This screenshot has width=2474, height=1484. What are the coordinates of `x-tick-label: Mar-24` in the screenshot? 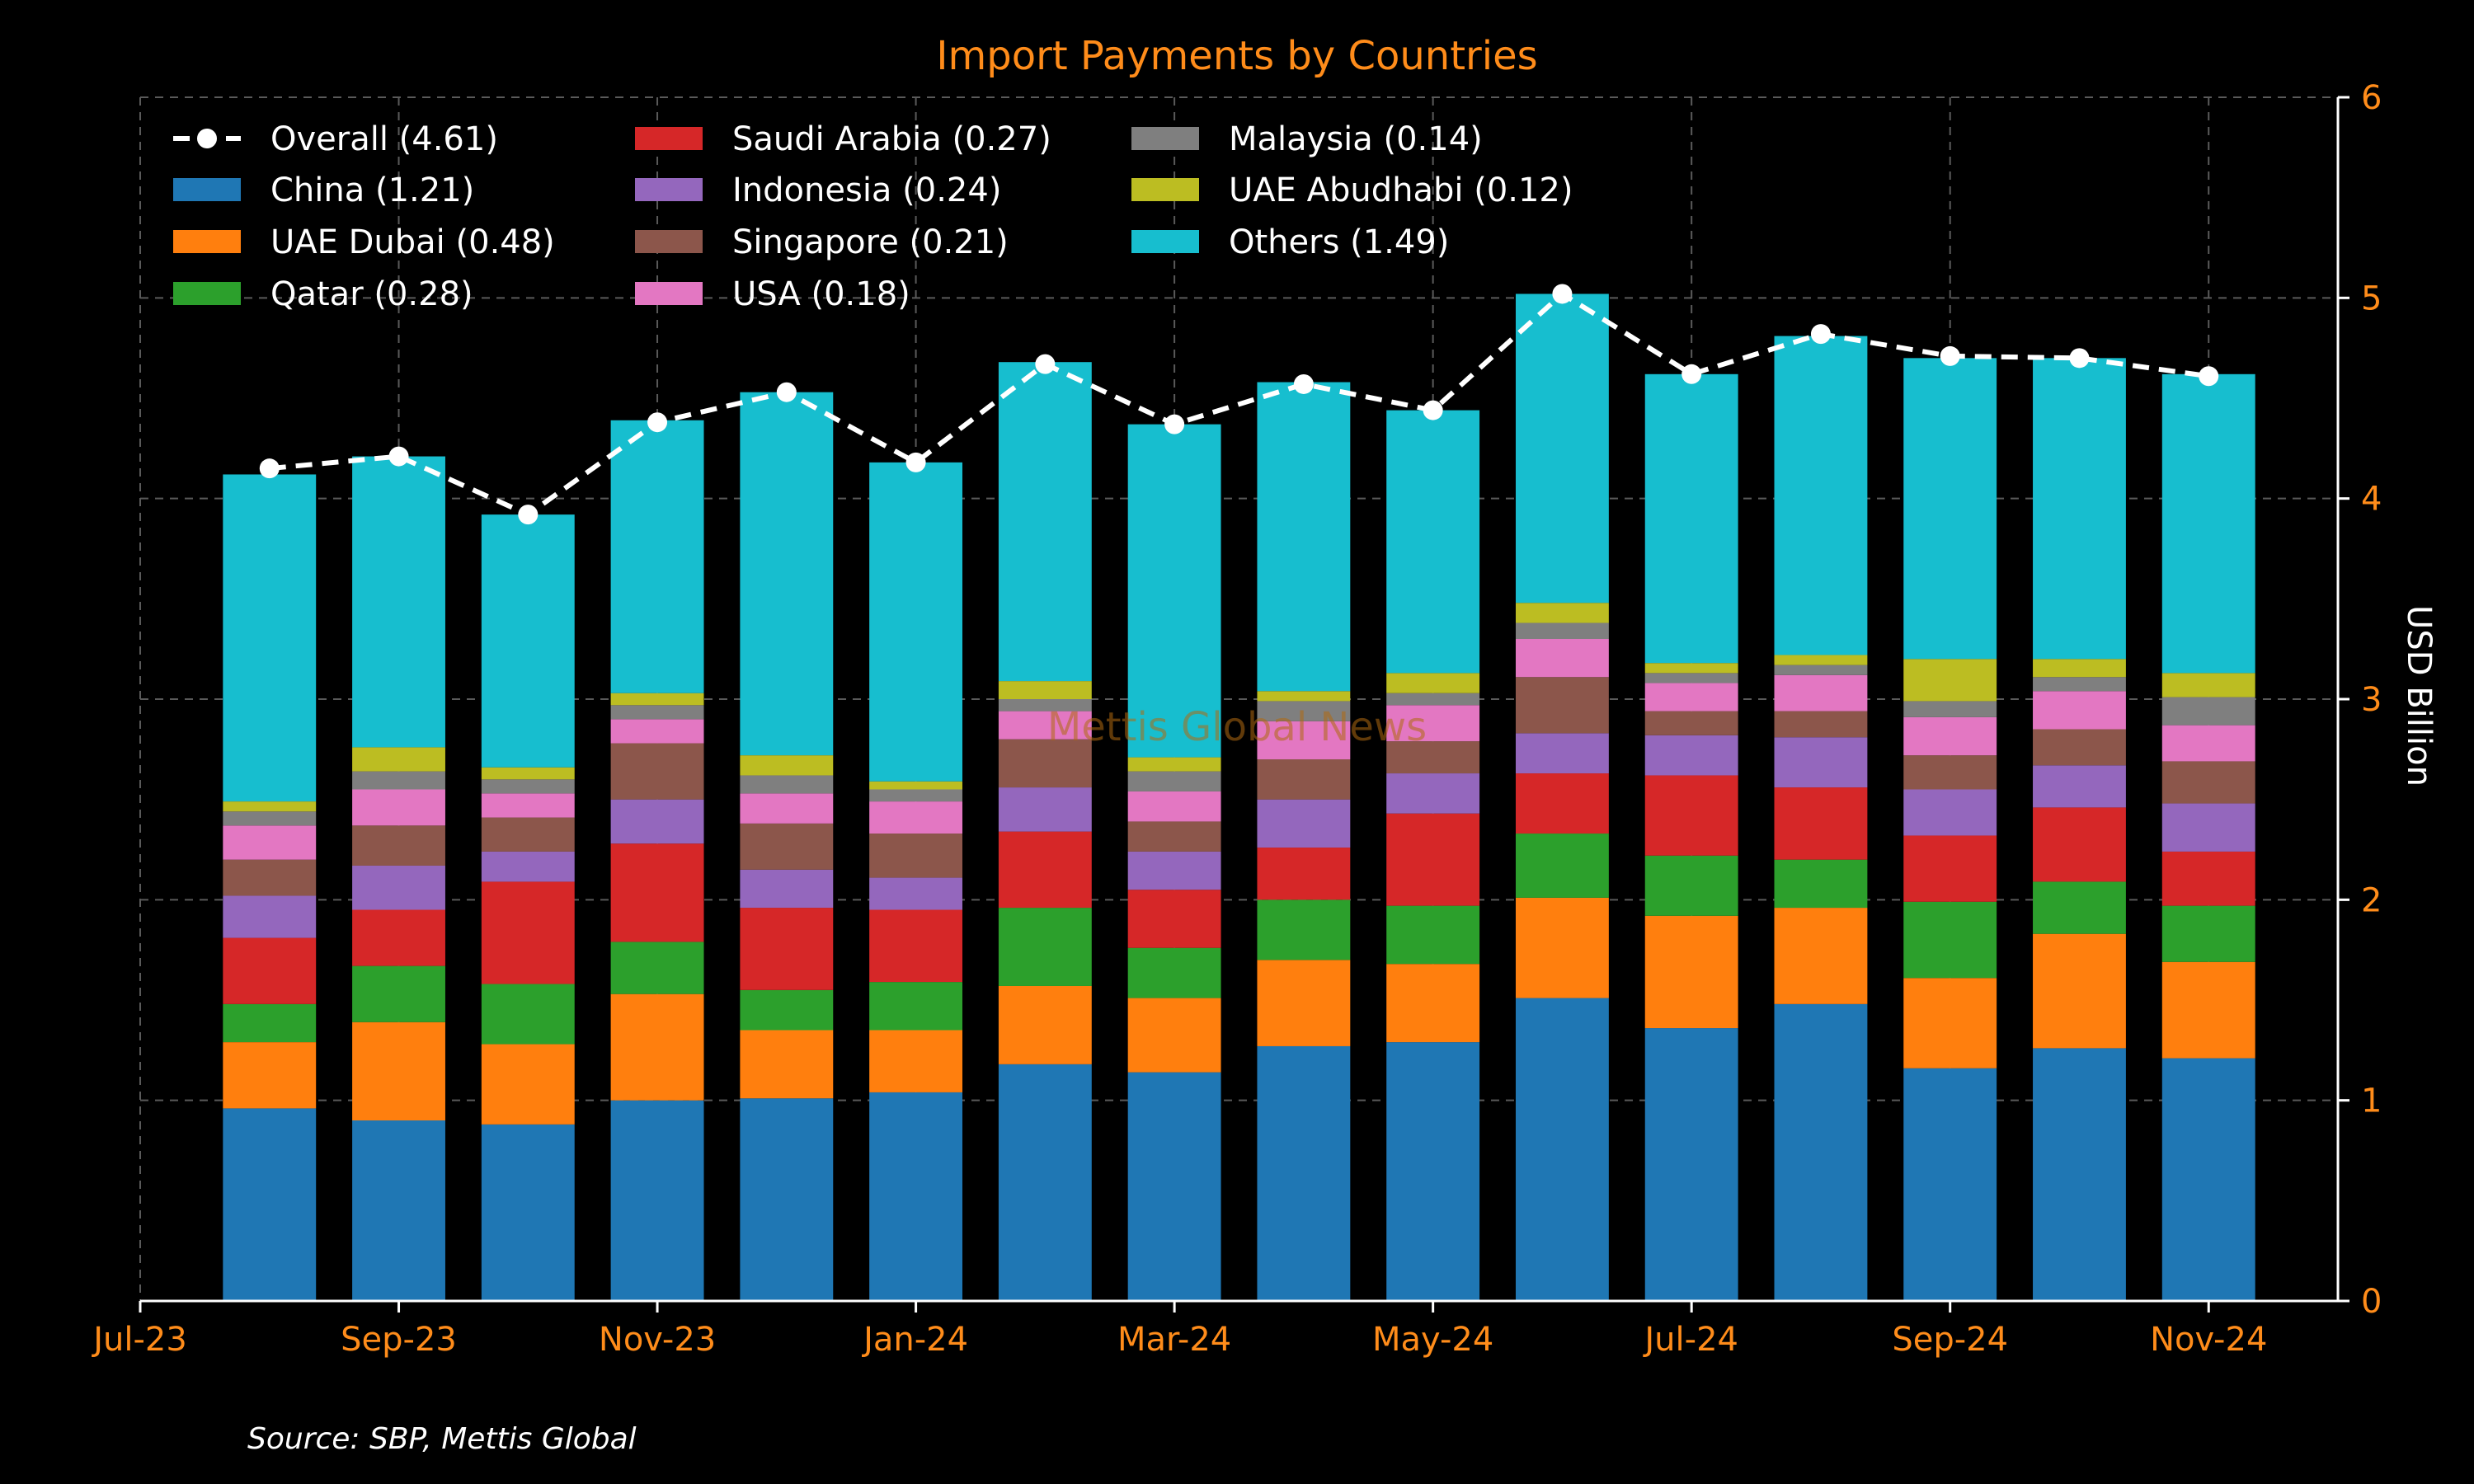 It's located at (1174, 1340).